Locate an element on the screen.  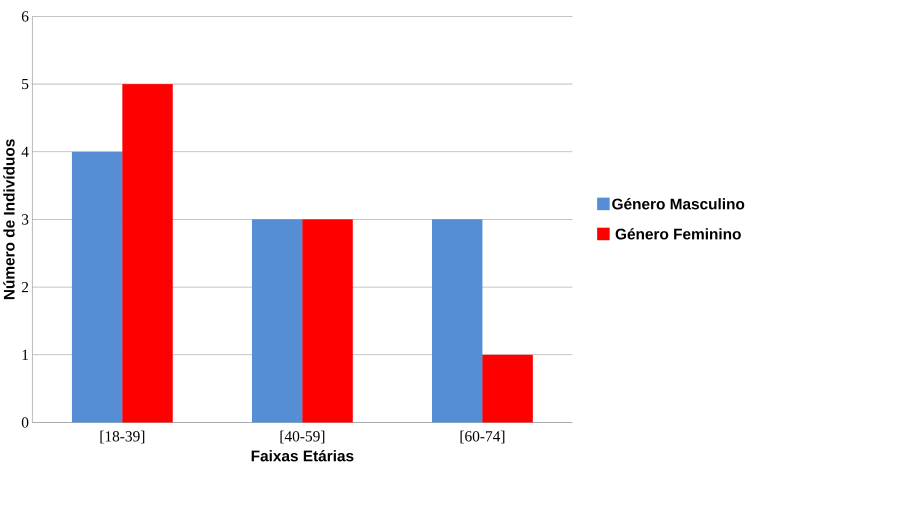
y-tick-label: 2 is located at coordinates (25, 287).